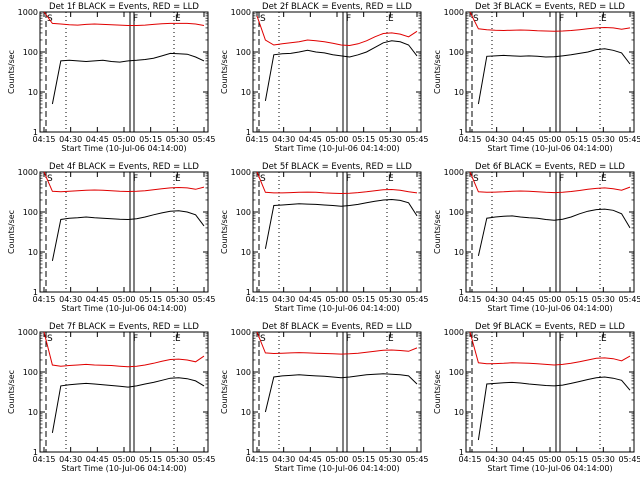 This screenshot has height=484, width=640. What do you see at coordinates (550, 167) in the screenshot?
I see `chart-title: Det 6f BLACK = Events, RED = LLD` at bounding box center [550, 167].